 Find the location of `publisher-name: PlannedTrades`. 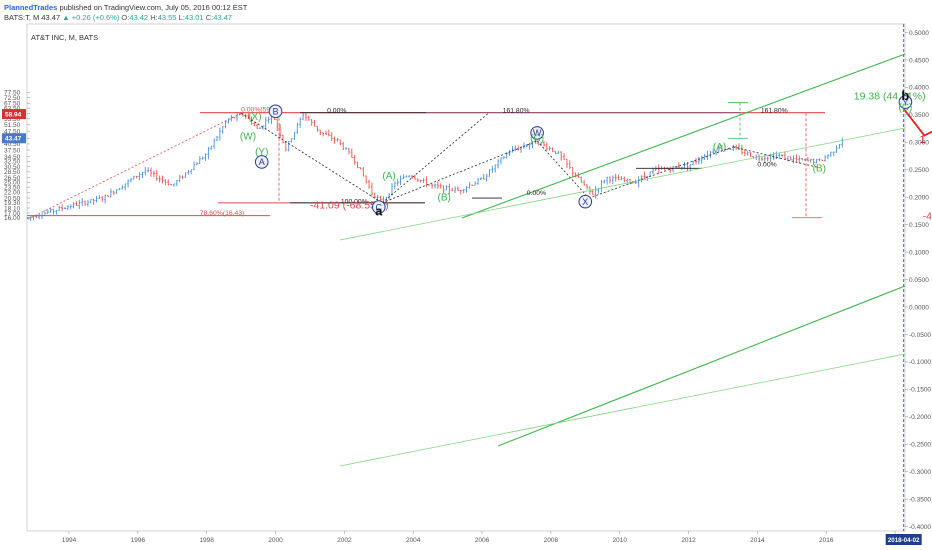

publisher-name: PlannedTrades is located at coordinates (31, 7).